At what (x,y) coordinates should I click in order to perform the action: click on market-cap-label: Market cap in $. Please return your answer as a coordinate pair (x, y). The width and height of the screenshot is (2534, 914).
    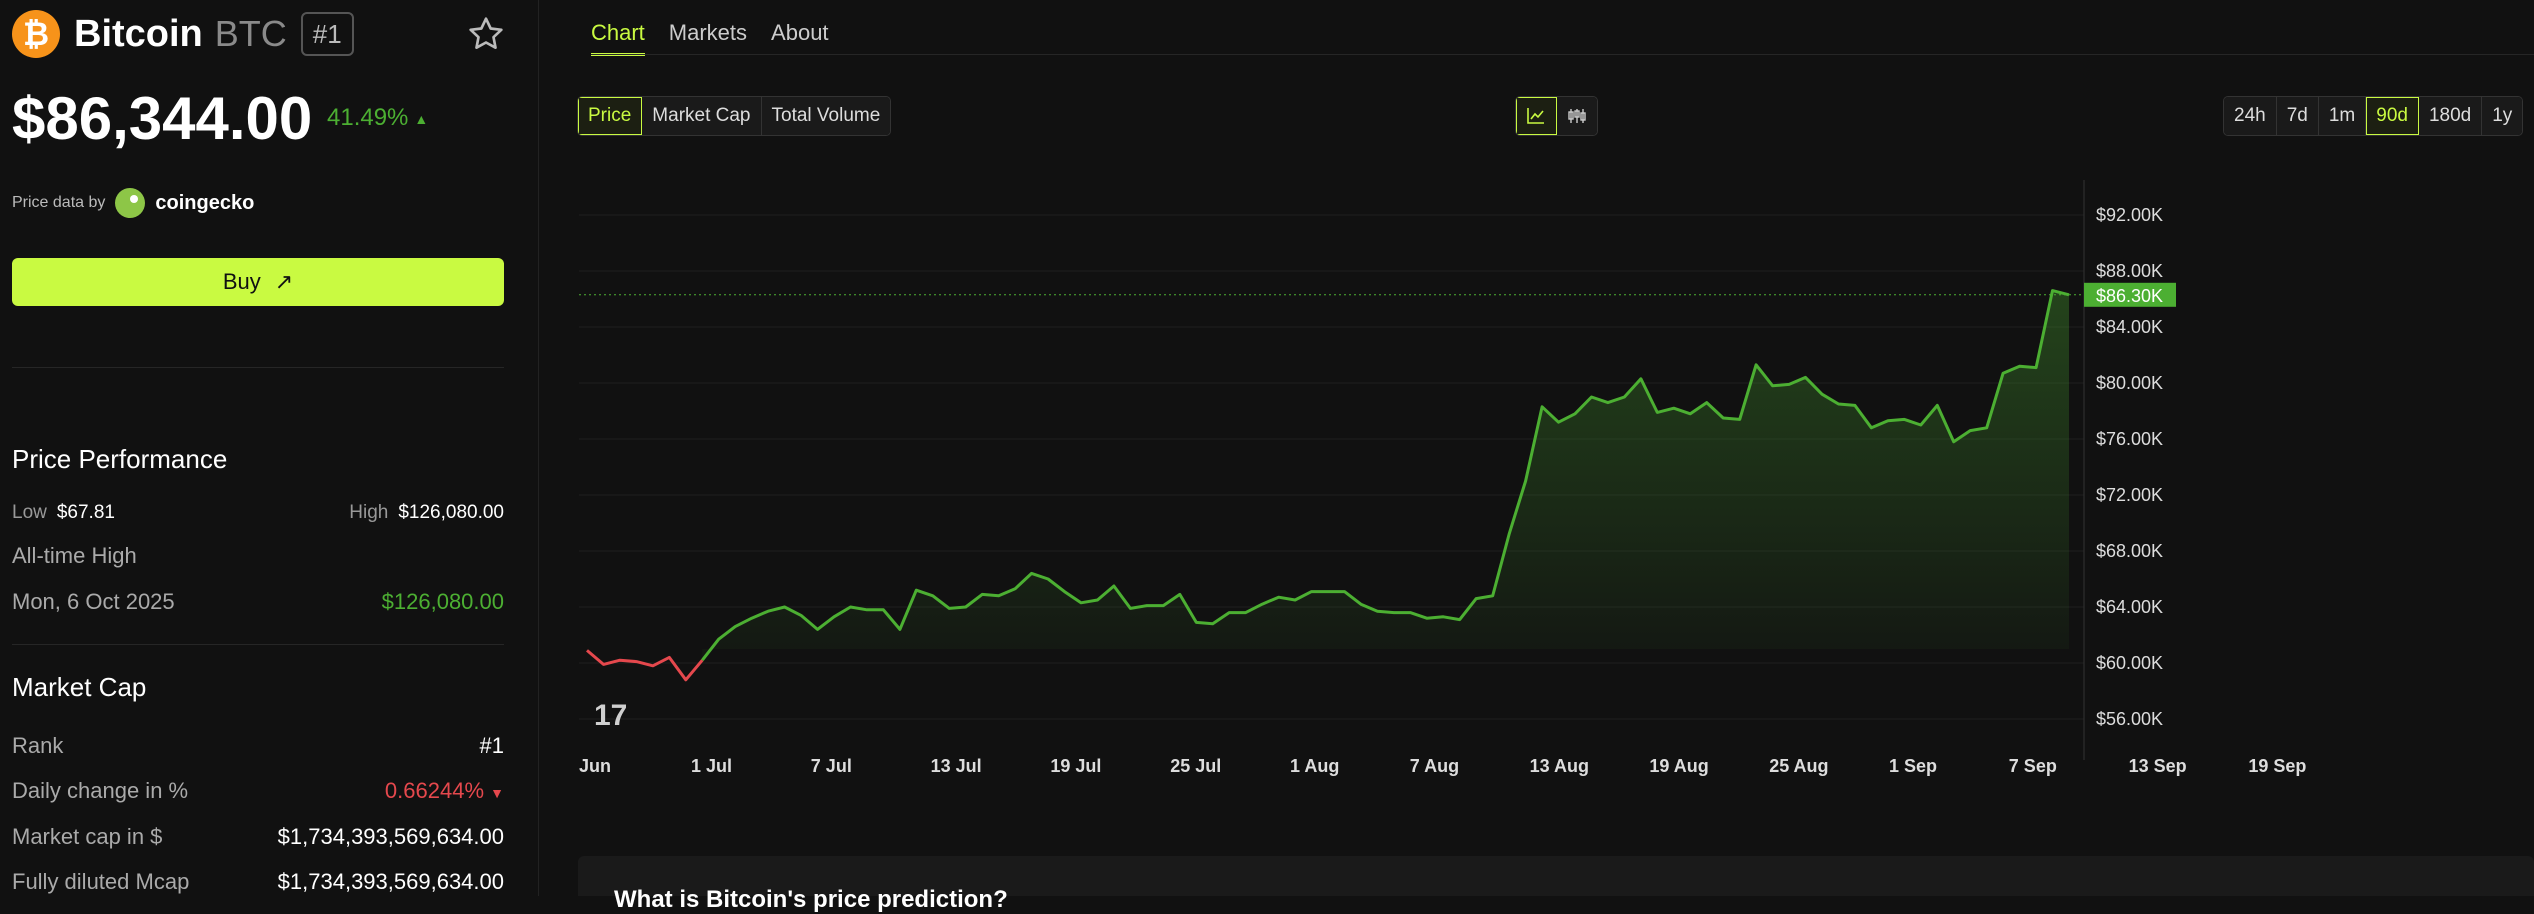
    Looking at the image, I should click on (87, 836).